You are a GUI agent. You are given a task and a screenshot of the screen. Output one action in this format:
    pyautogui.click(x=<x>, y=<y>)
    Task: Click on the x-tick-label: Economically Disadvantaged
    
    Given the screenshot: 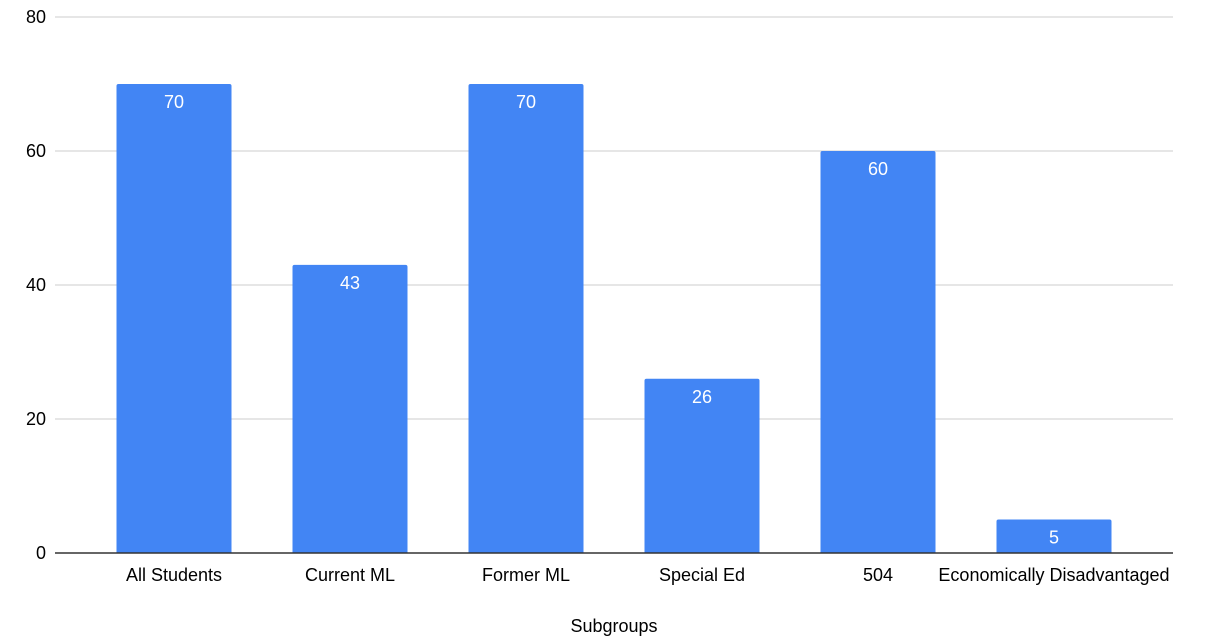 What is the action you would take?
    pyautogui.click(x=1053, y=575)
    